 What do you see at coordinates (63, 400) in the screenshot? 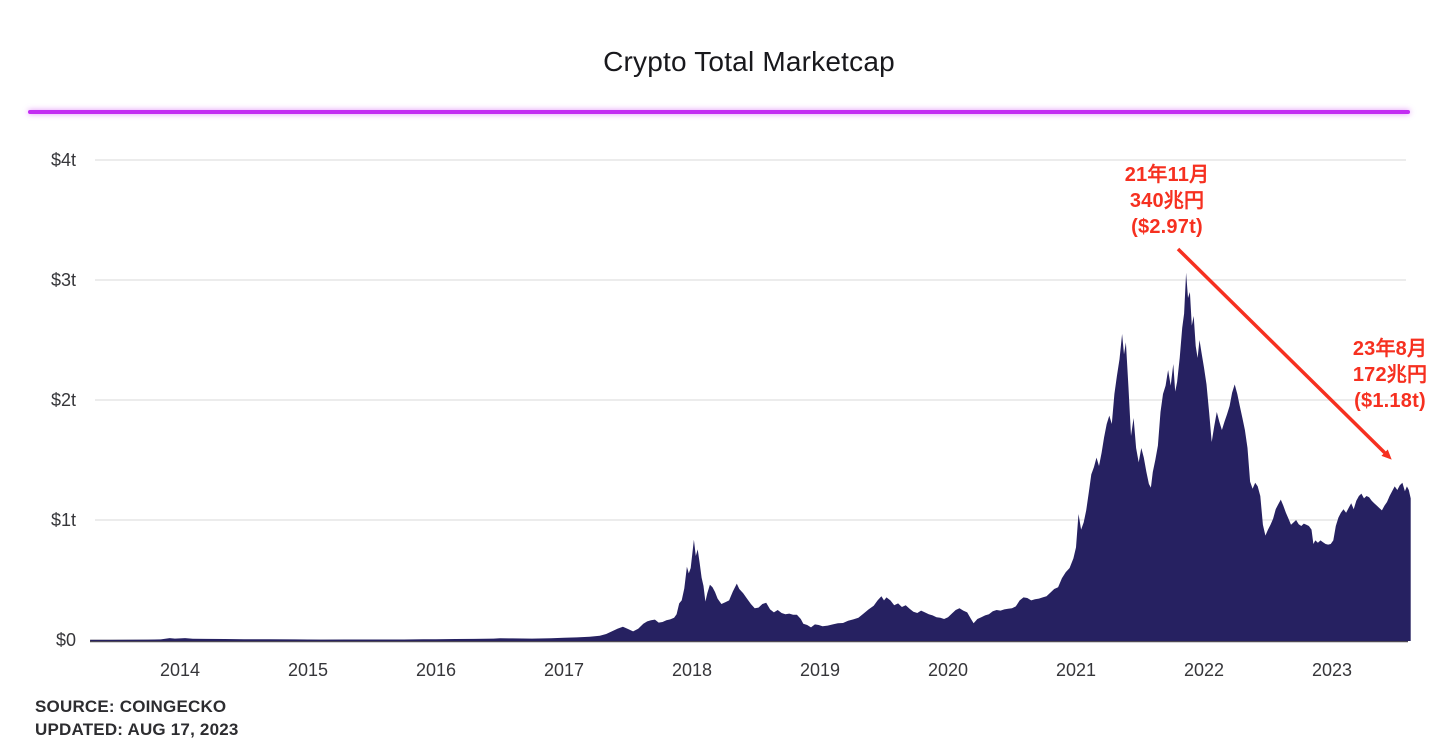
I see `y-axis-label: $2t` at bounding box center [63, 400].